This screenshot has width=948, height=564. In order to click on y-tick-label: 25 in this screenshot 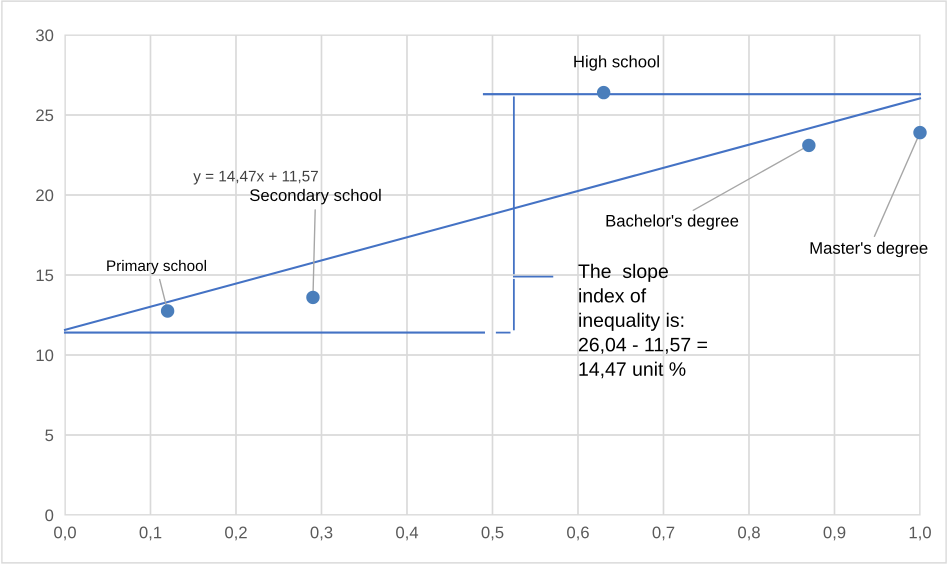, I will do `click(45, 115)`.